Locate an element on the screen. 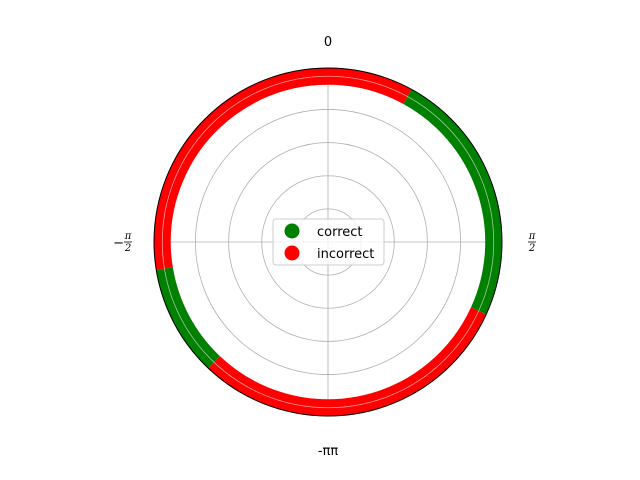  incorrect-legend-label: incorrect is located at coordinates (345, 254).